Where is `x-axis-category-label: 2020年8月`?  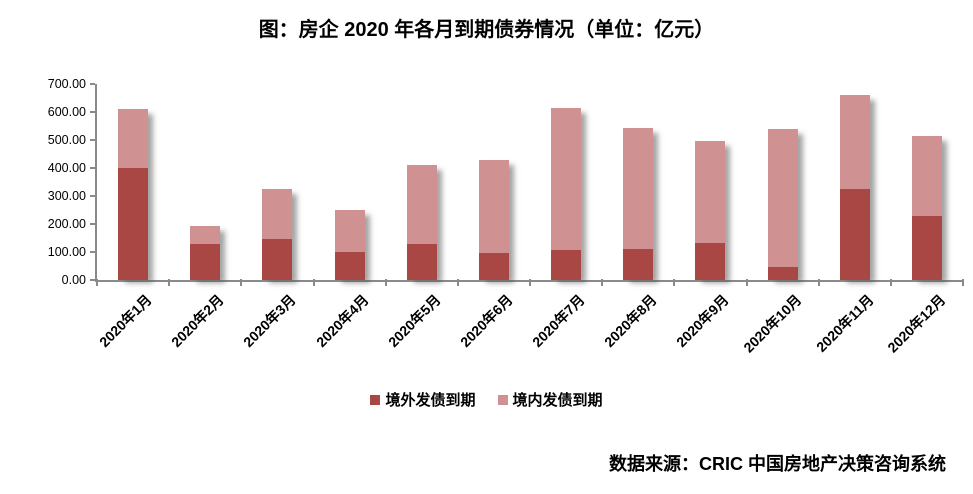 x-axis-category-label: 2020年8月 is located at coordinates (630, 321).